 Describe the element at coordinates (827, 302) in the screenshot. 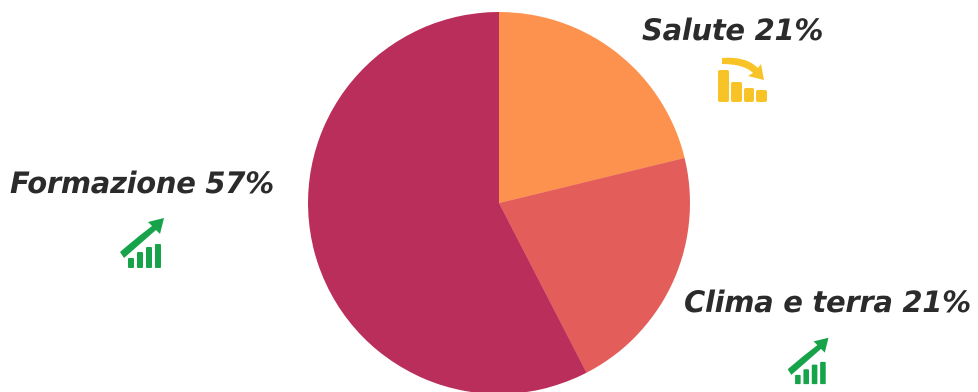

I see `slice-label-clima-e-terra: Clima e terra 21%` at that location.